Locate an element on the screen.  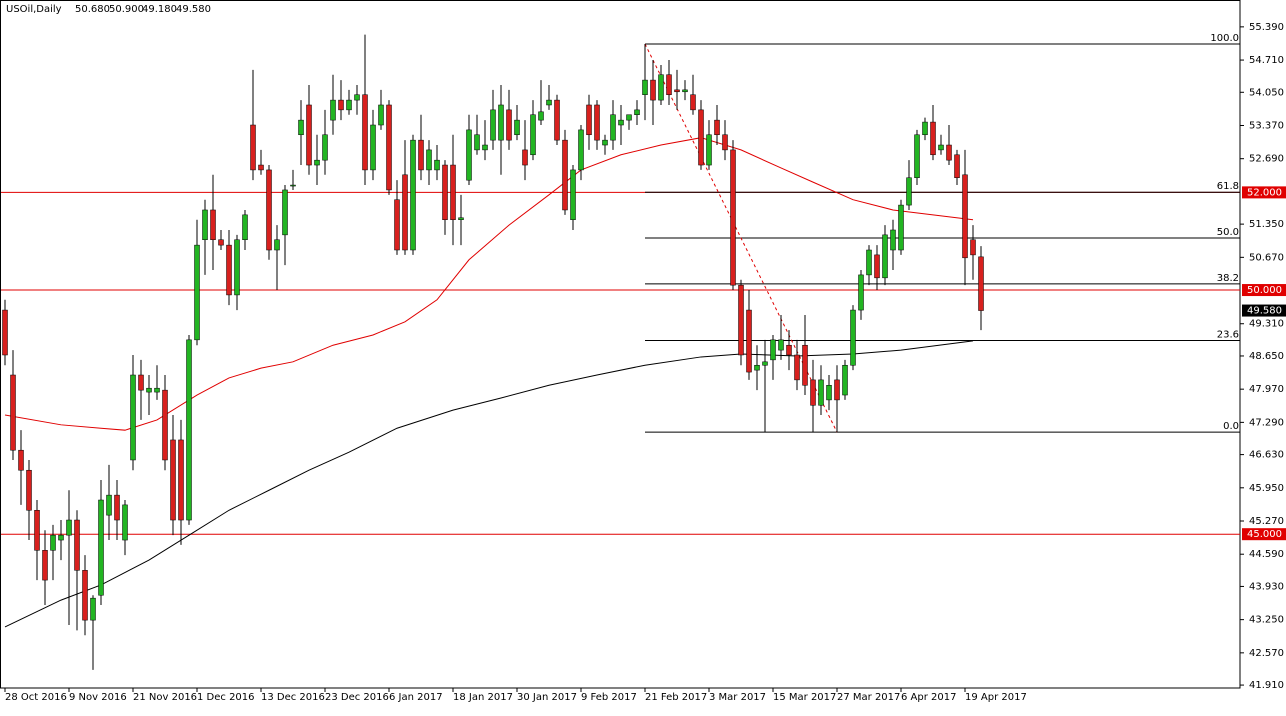
y-tick-label: 48.650 is located at coordinates (1266, 356).